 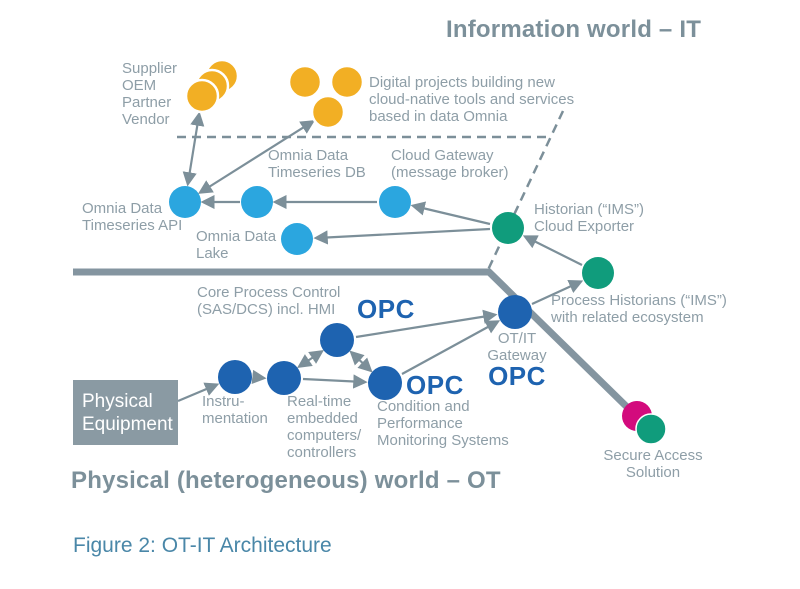 I want to click on arrow-api-supplier-cluster, so click(x=193, y=149).